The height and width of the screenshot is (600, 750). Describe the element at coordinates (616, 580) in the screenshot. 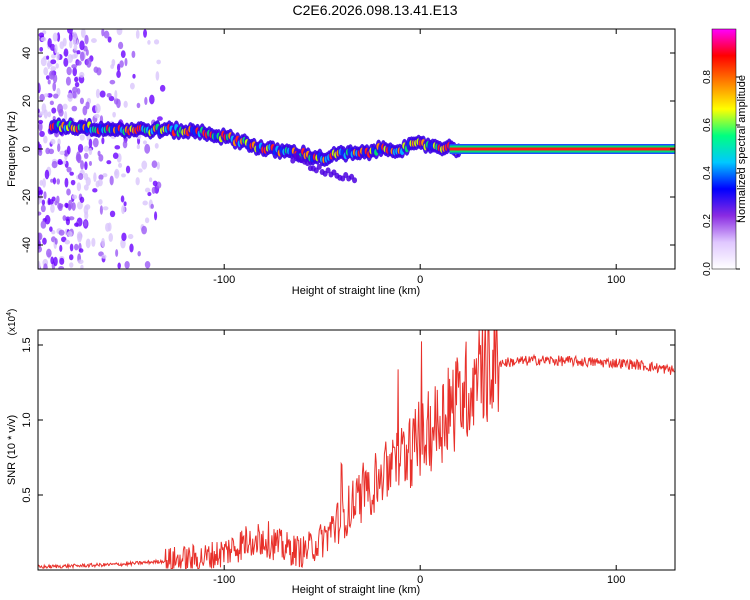

I see `snr-xtick-label: 100` at that location.